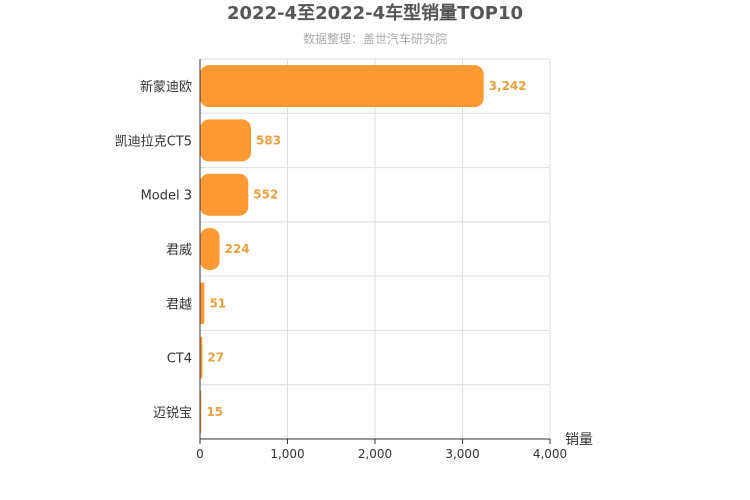  Describe the element at coordinates (265, 195) in the screenshot. I see `value-label: 552` at that location.